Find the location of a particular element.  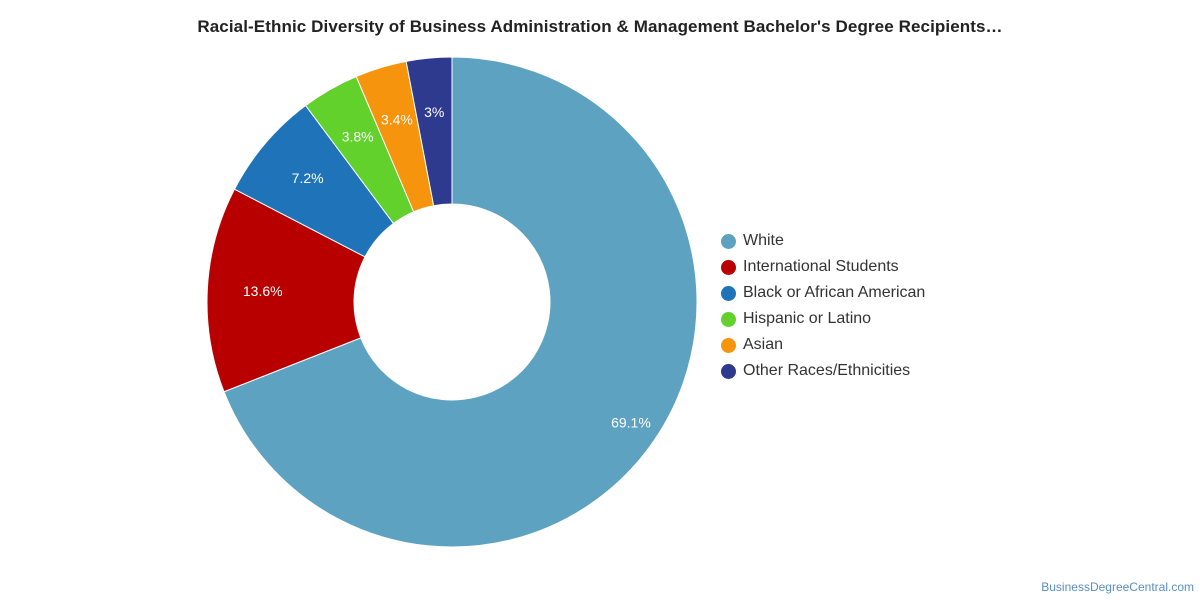

legend-item-other-races-ethnicities: Other Races/Ethnicities is located at coordinates (823, 371).